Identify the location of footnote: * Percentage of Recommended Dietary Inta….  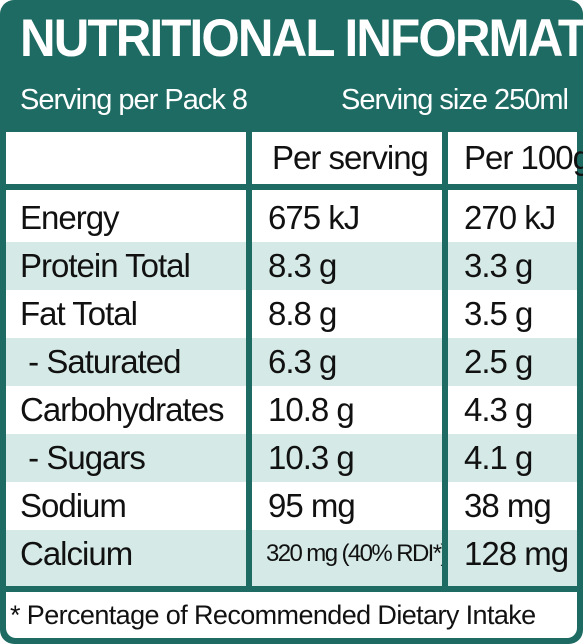
(291, 615).